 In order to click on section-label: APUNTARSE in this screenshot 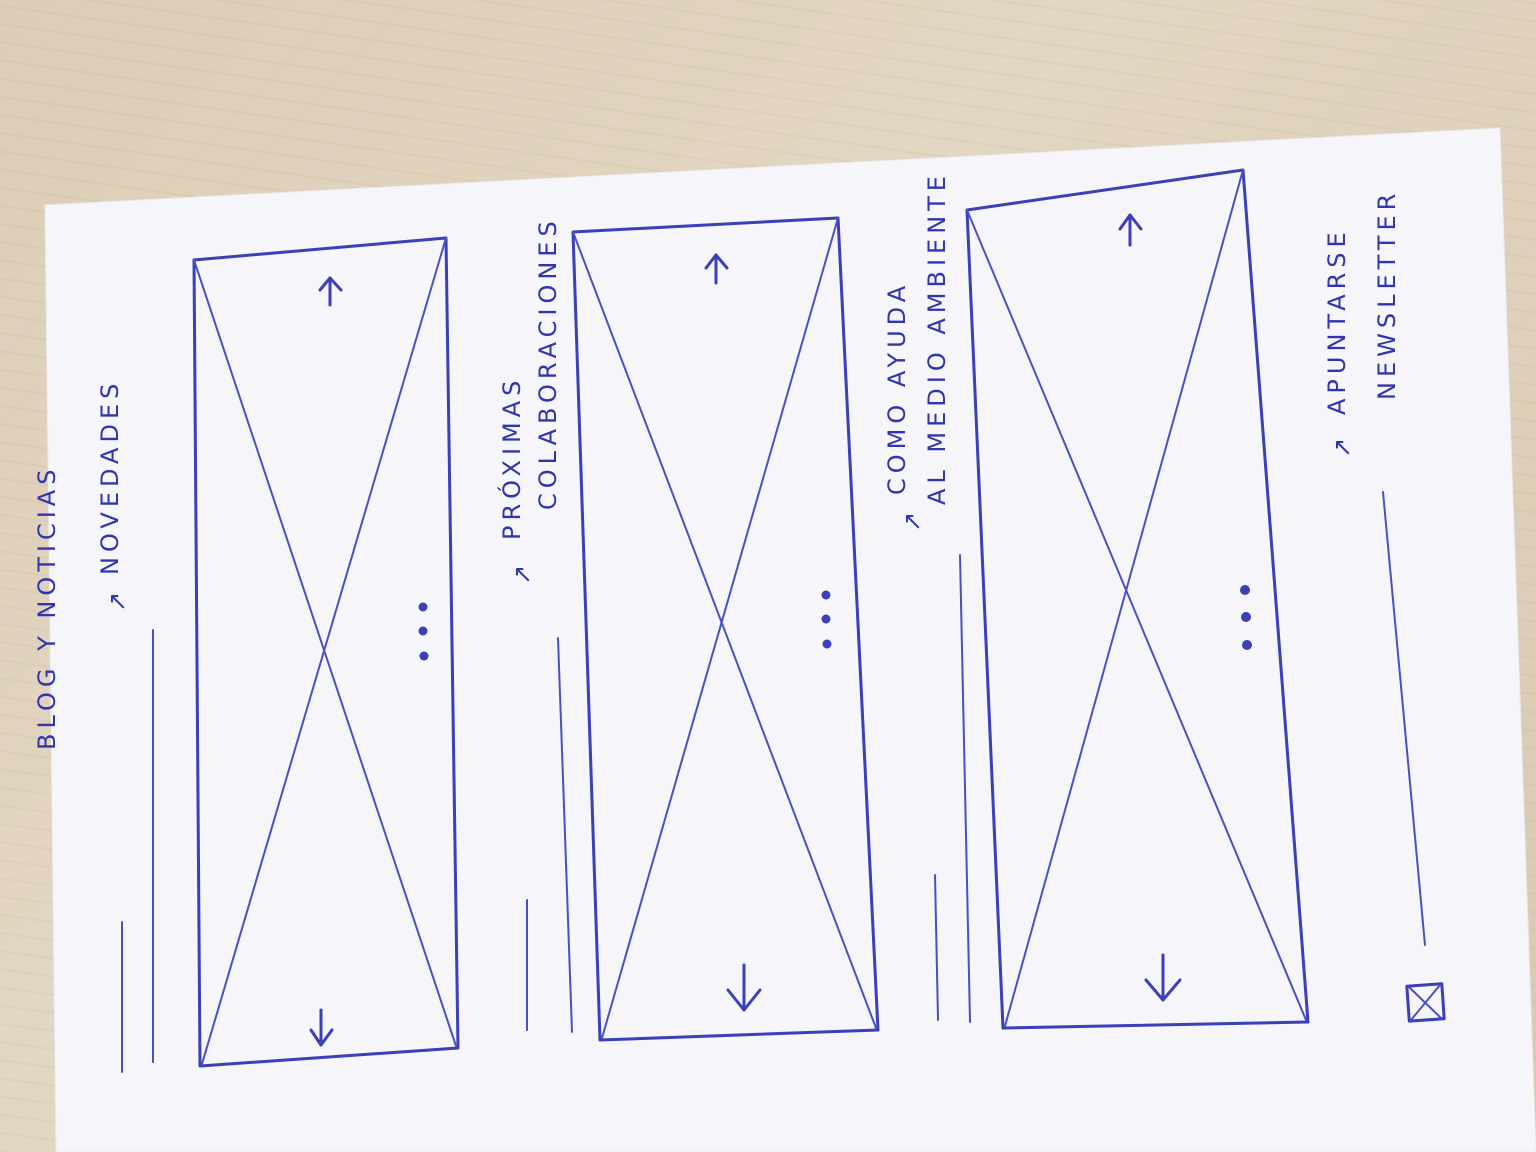, I will do `click(1337, 321)`.